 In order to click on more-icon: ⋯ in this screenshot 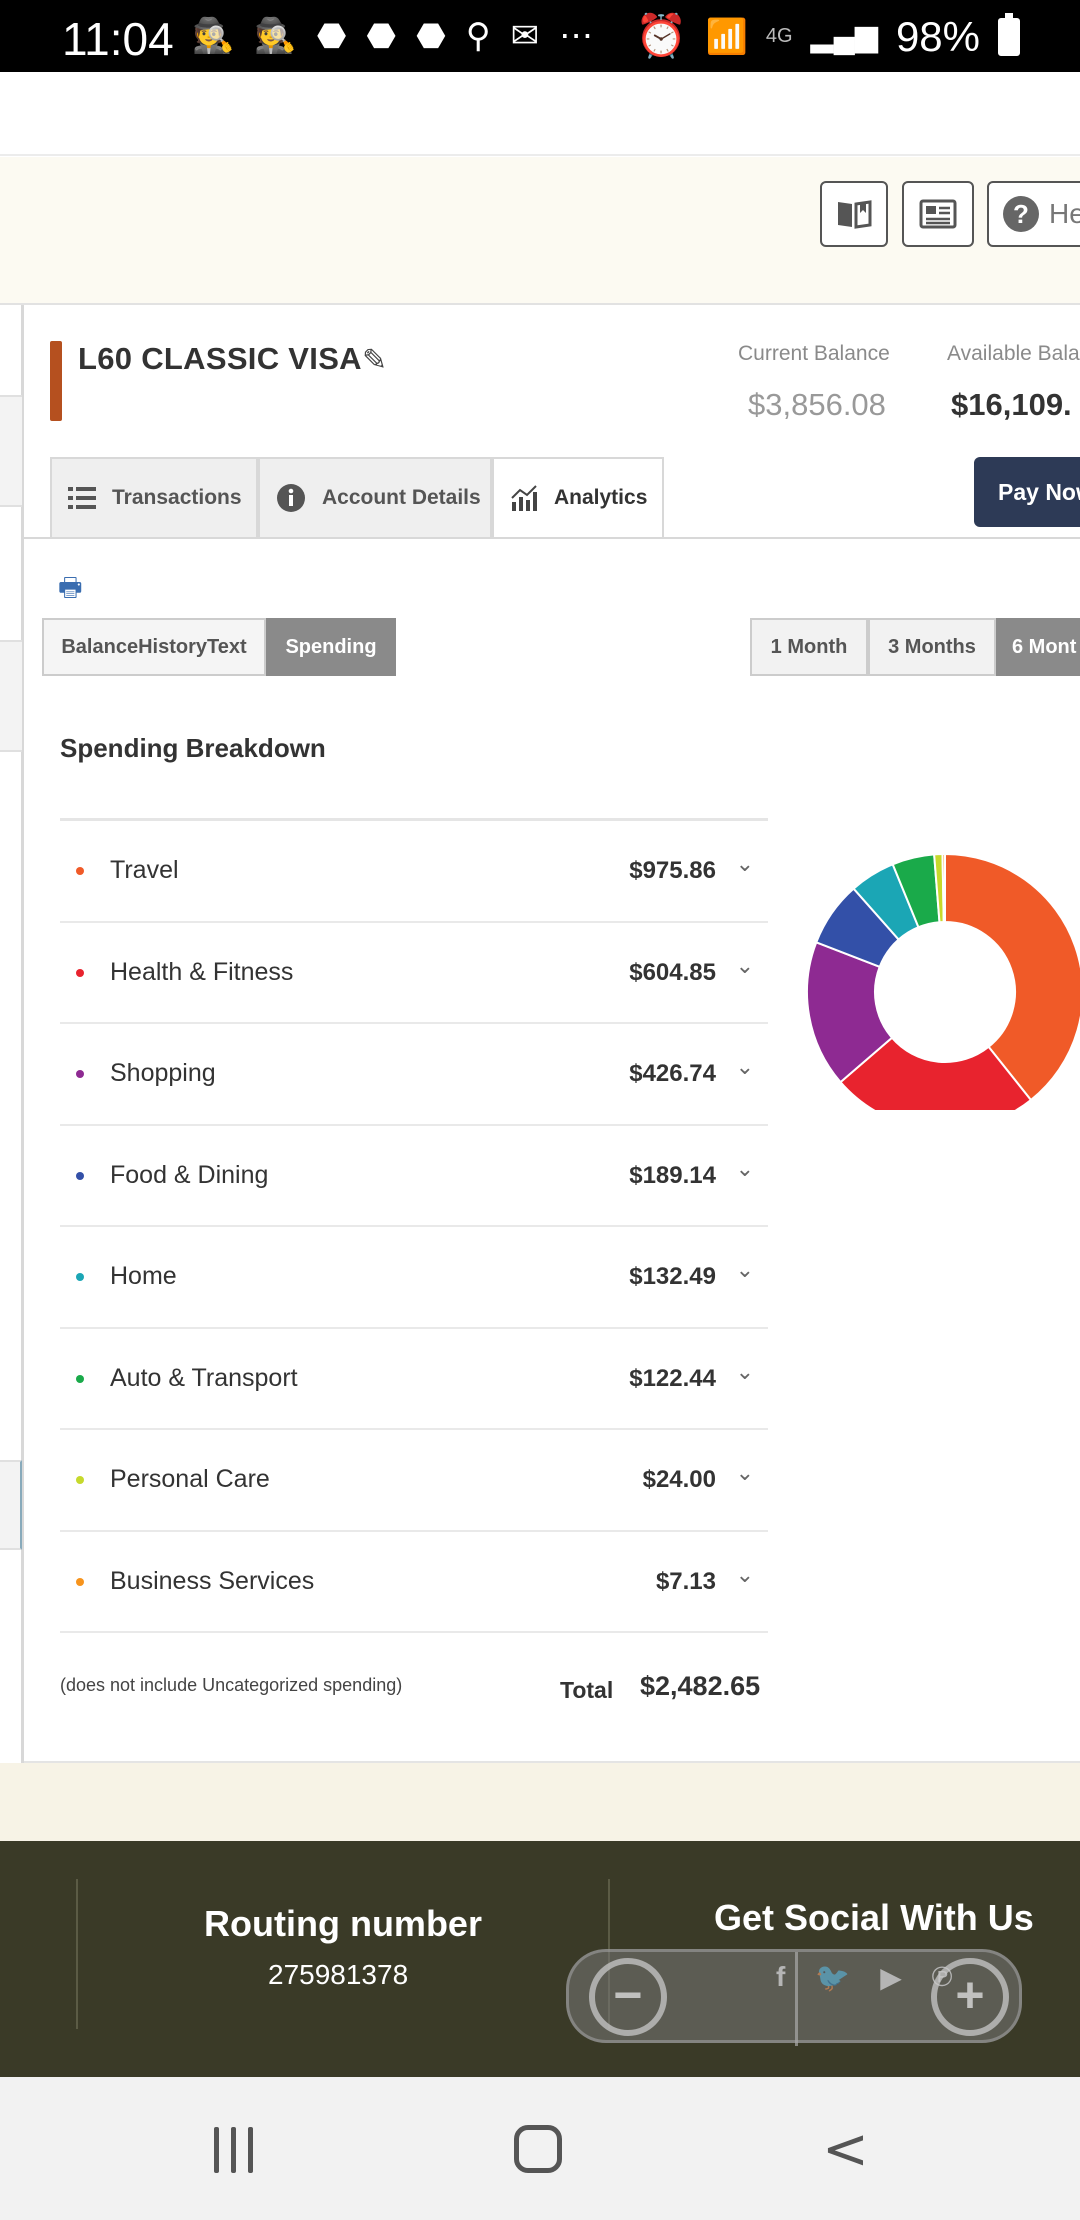, I will do `click(576, 36)`.